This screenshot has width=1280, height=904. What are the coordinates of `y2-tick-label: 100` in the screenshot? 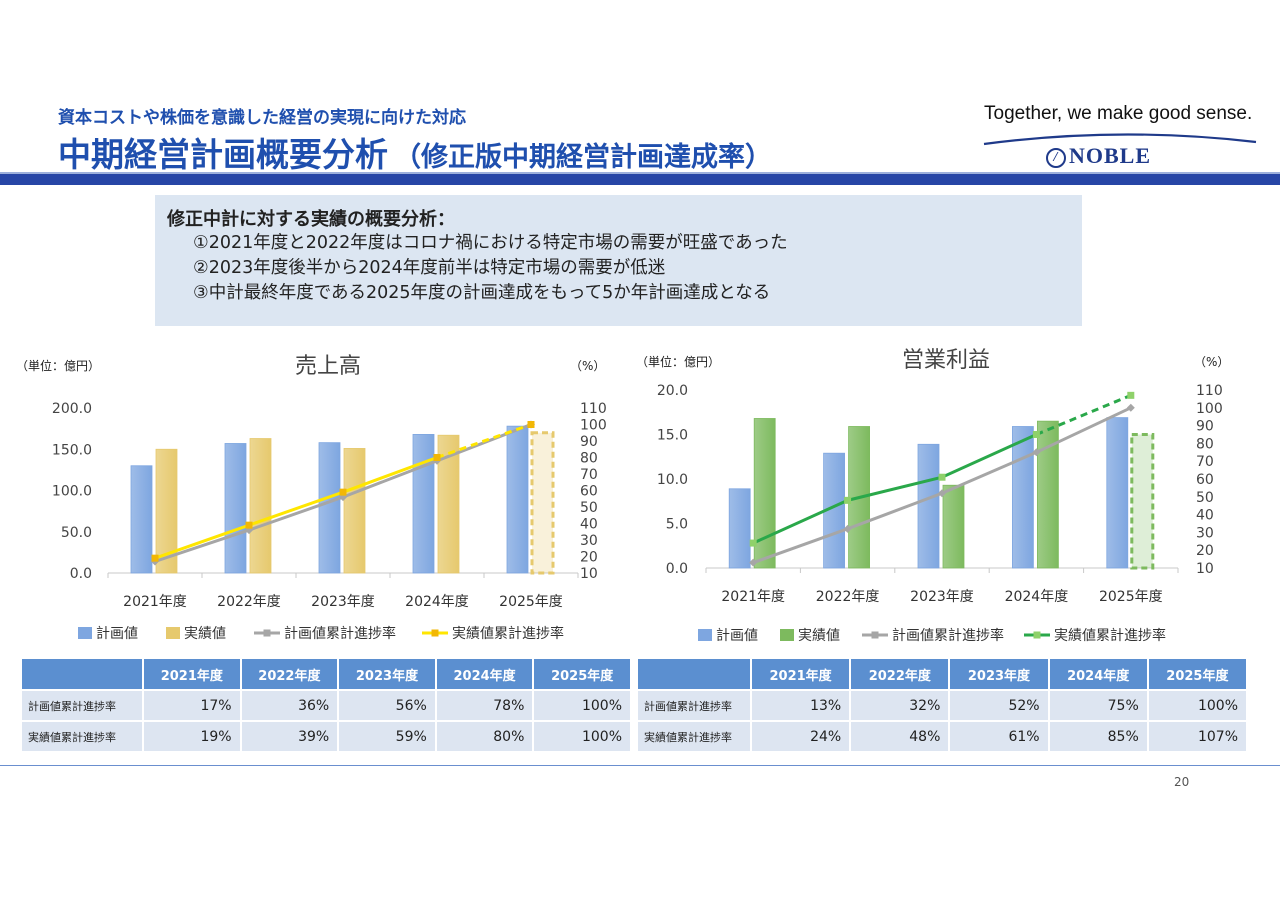 It's located at (593, 426).